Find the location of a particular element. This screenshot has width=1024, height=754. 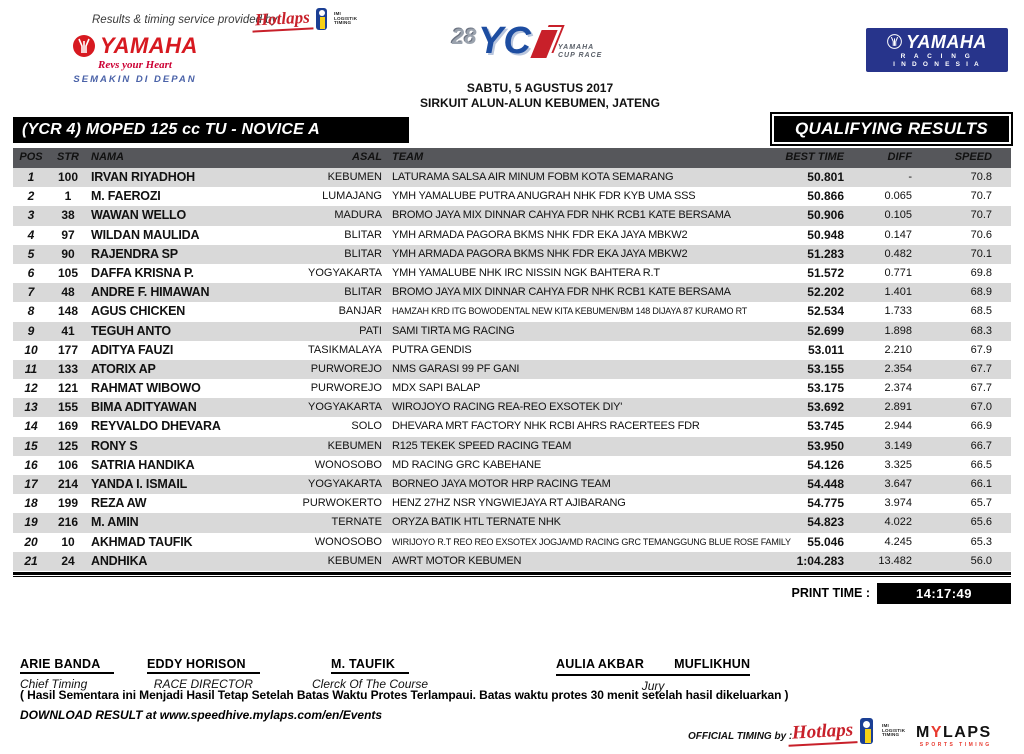

cell-rider-name: REZA AW is located at coordinates (119, 503).